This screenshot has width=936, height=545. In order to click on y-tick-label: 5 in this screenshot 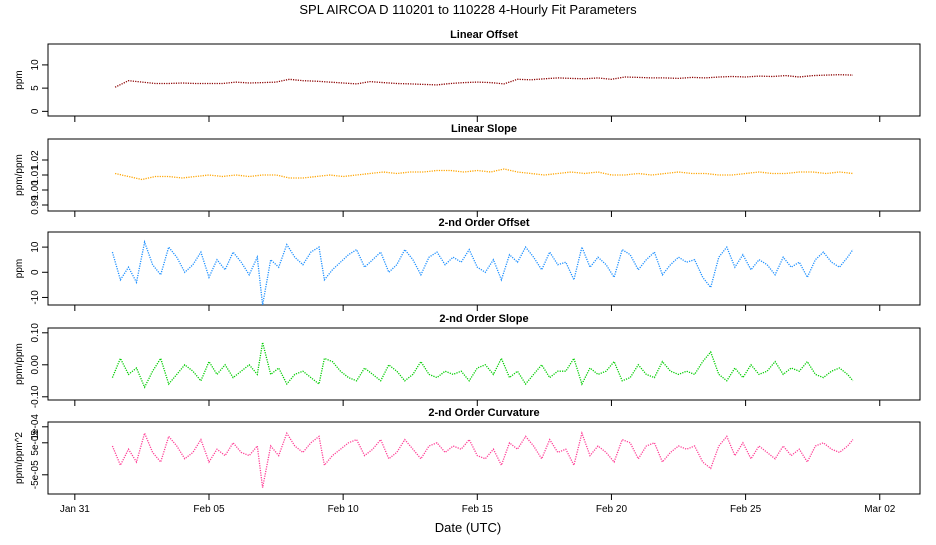, I will do `click(35, 88)`.